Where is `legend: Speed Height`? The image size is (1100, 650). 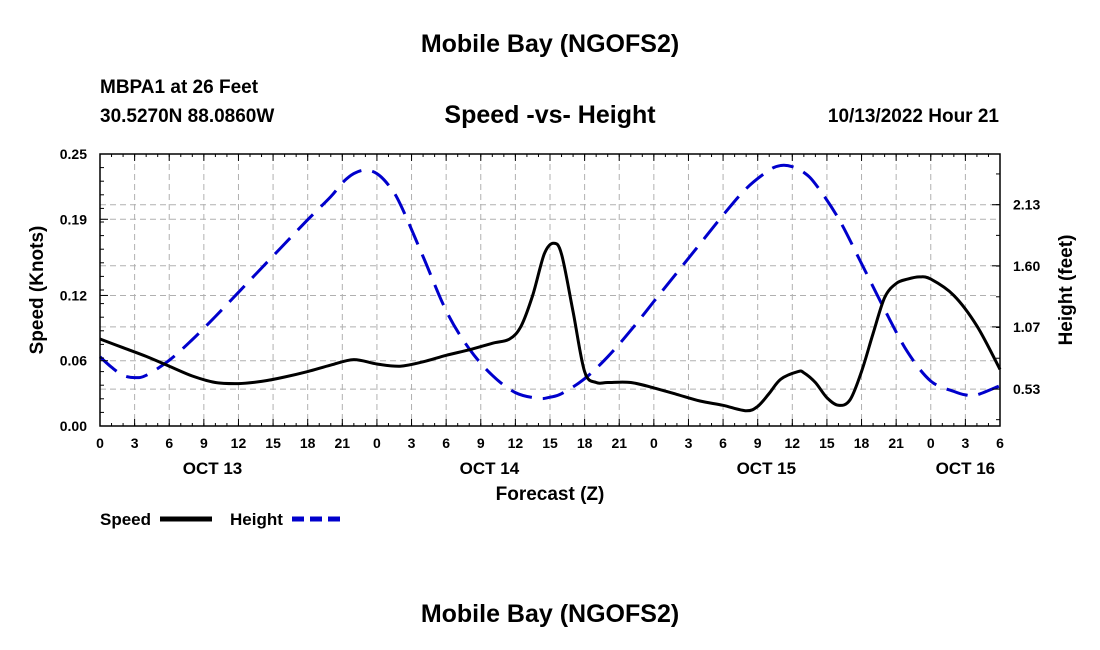 legend: Speed Height is located at coordinates (221, 519).